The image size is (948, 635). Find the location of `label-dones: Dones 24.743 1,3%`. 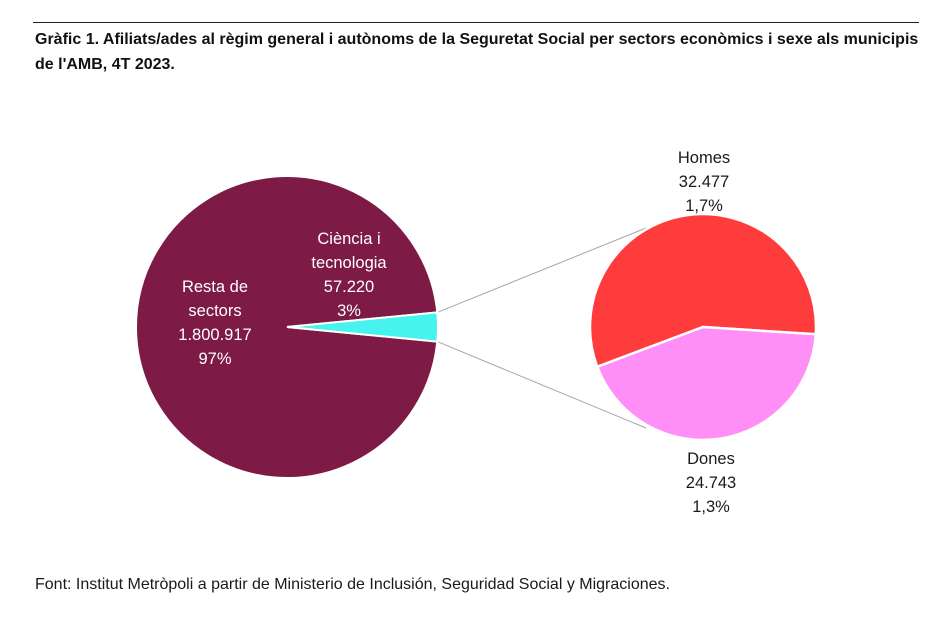

label-dones: Dones 24.743 1,3% is located at coordinates (711, 483).